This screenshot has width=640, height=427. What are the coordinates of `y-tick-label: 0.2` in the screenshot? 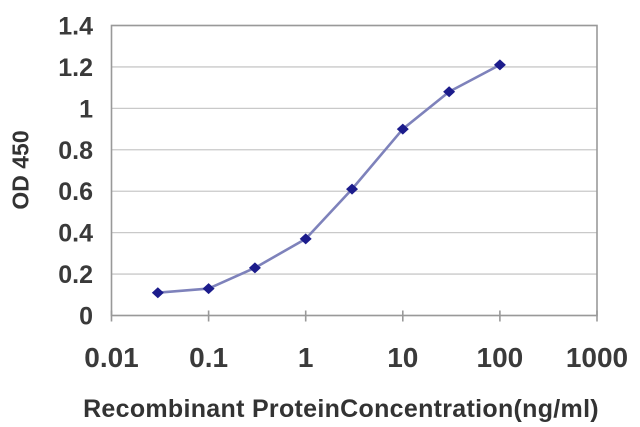 It's located at (75, 275).